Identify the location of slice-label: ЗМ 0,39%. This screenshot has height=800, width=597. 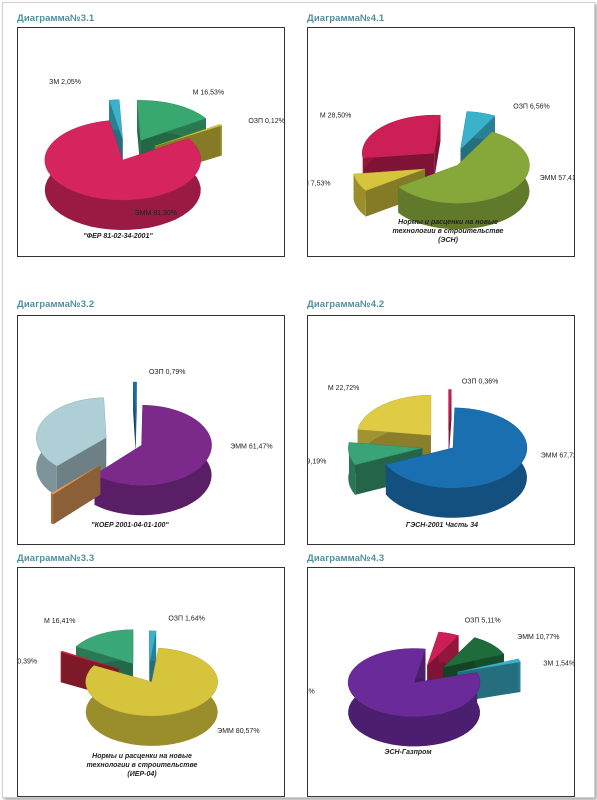
(27, 661).